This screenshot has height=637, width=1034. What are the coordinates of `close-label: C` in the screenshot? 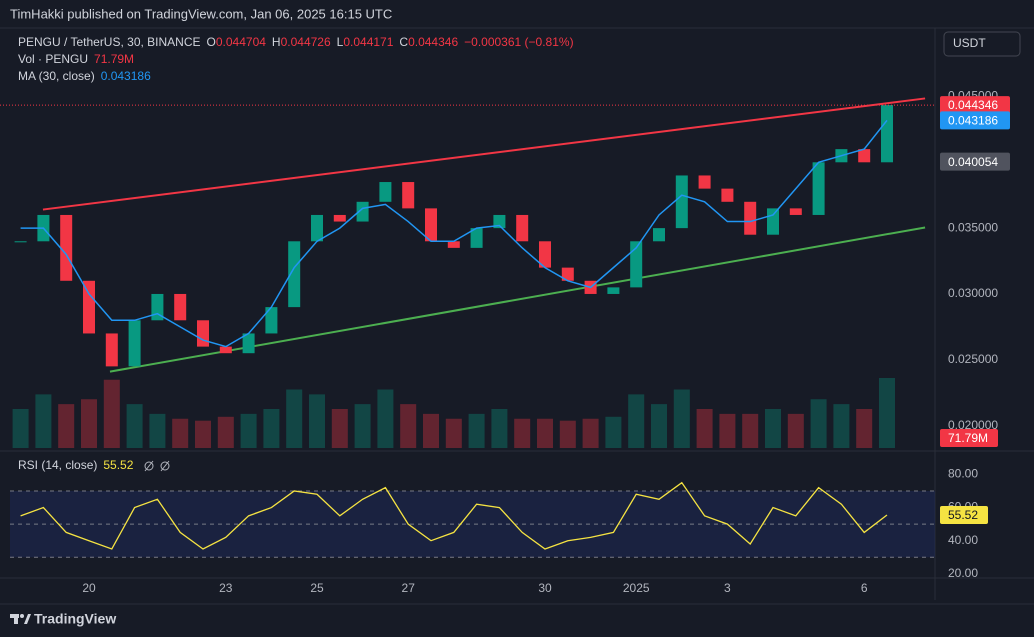 It's located at (403, 42).